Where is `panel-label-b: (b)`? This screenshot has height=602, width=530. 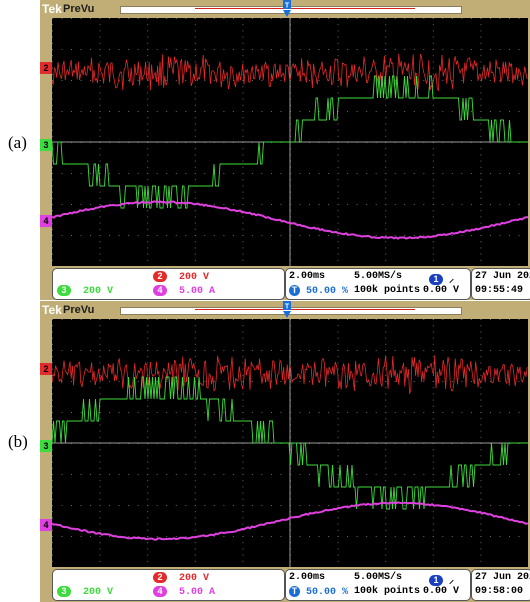
panel-label-b: (b) is located at coordinates (18, 441).